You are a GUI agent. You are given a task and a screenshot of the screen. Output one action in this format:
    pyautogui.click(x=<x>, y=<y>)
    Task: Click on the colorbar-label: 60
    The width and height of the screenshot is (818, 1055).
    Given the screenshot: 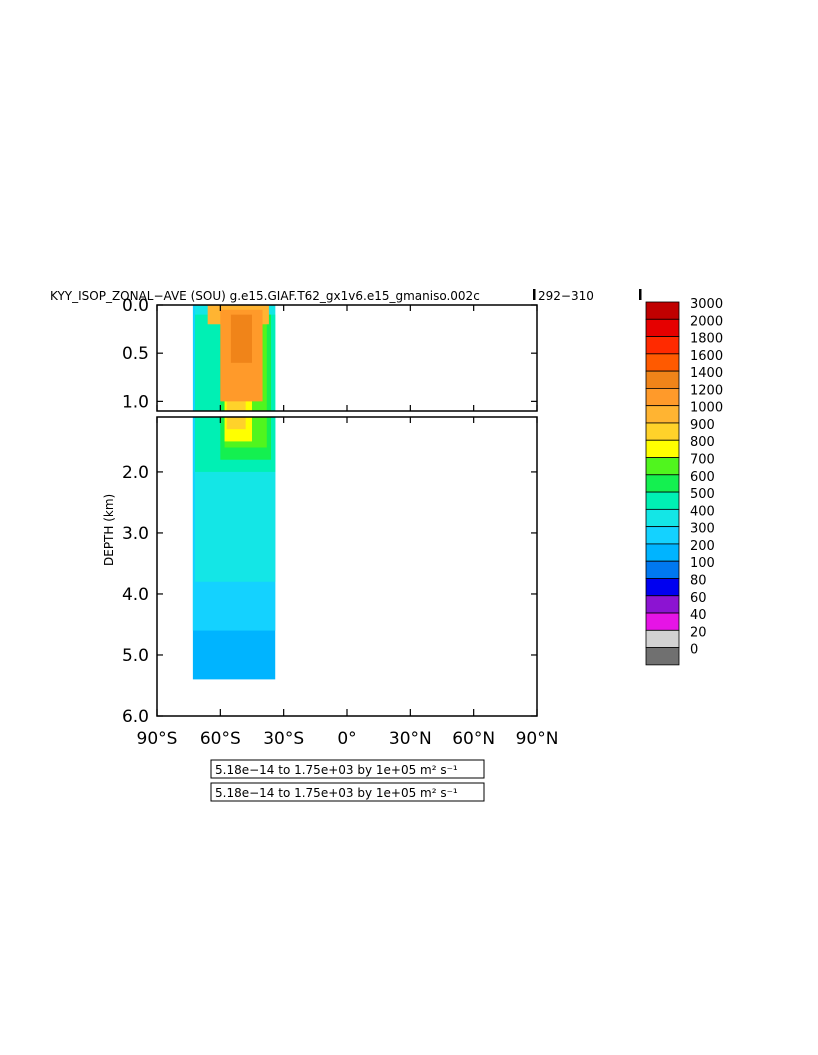 What is the action you would take?
    pyautogui.click(x=698, y=598)
    